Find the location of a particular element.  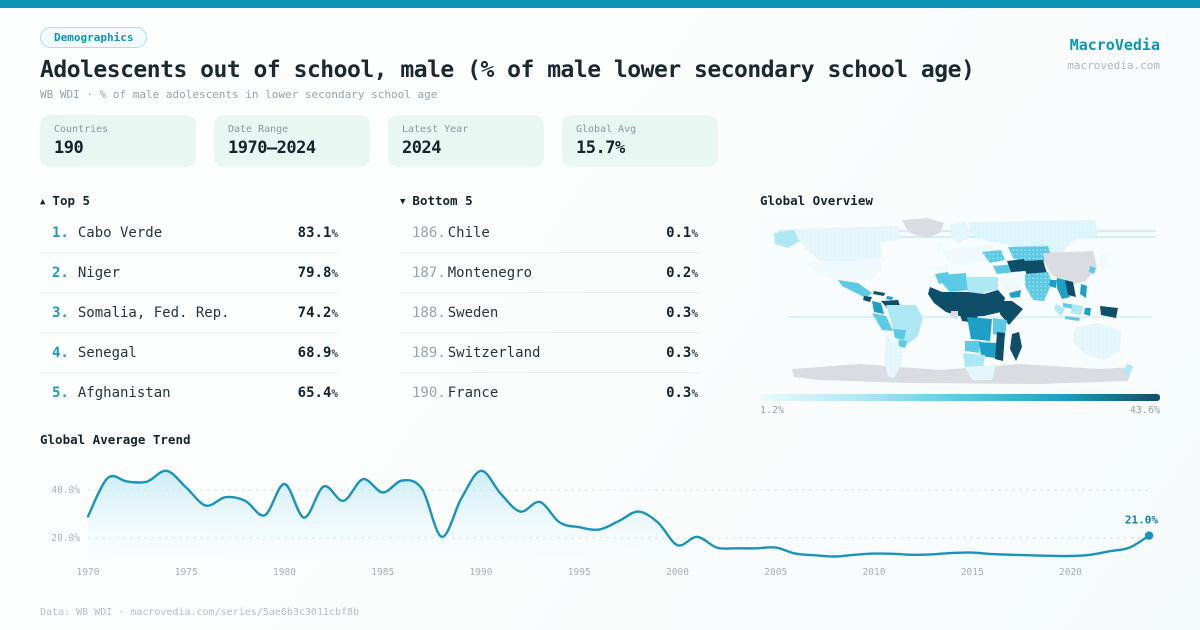

country-name: Afghanistan is located at coordinates (124, 393).